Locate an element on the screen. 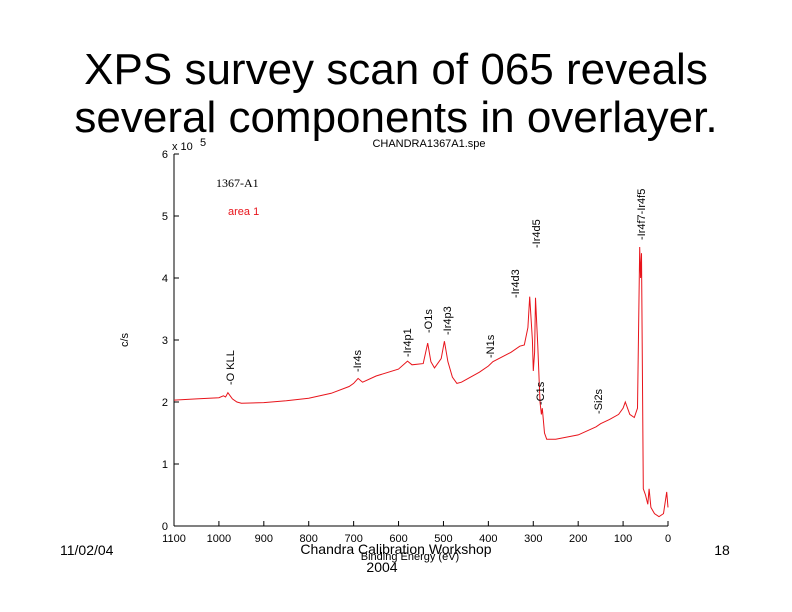  sample-label: 1367-A1 is located at coordinates (237, 183).